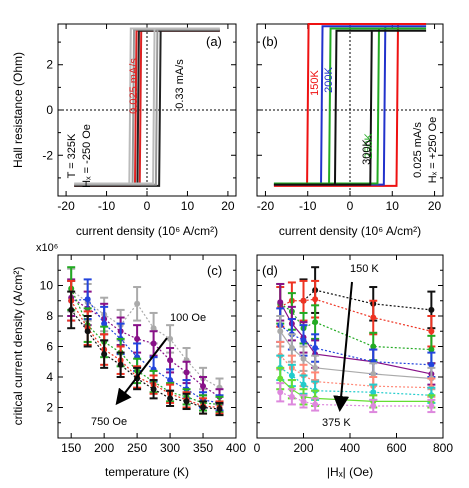  Describe the element at coordinates (18, 346) in the screenshot. I see `panel-c-ylabel: critical current density (A/cm²)` at that location.